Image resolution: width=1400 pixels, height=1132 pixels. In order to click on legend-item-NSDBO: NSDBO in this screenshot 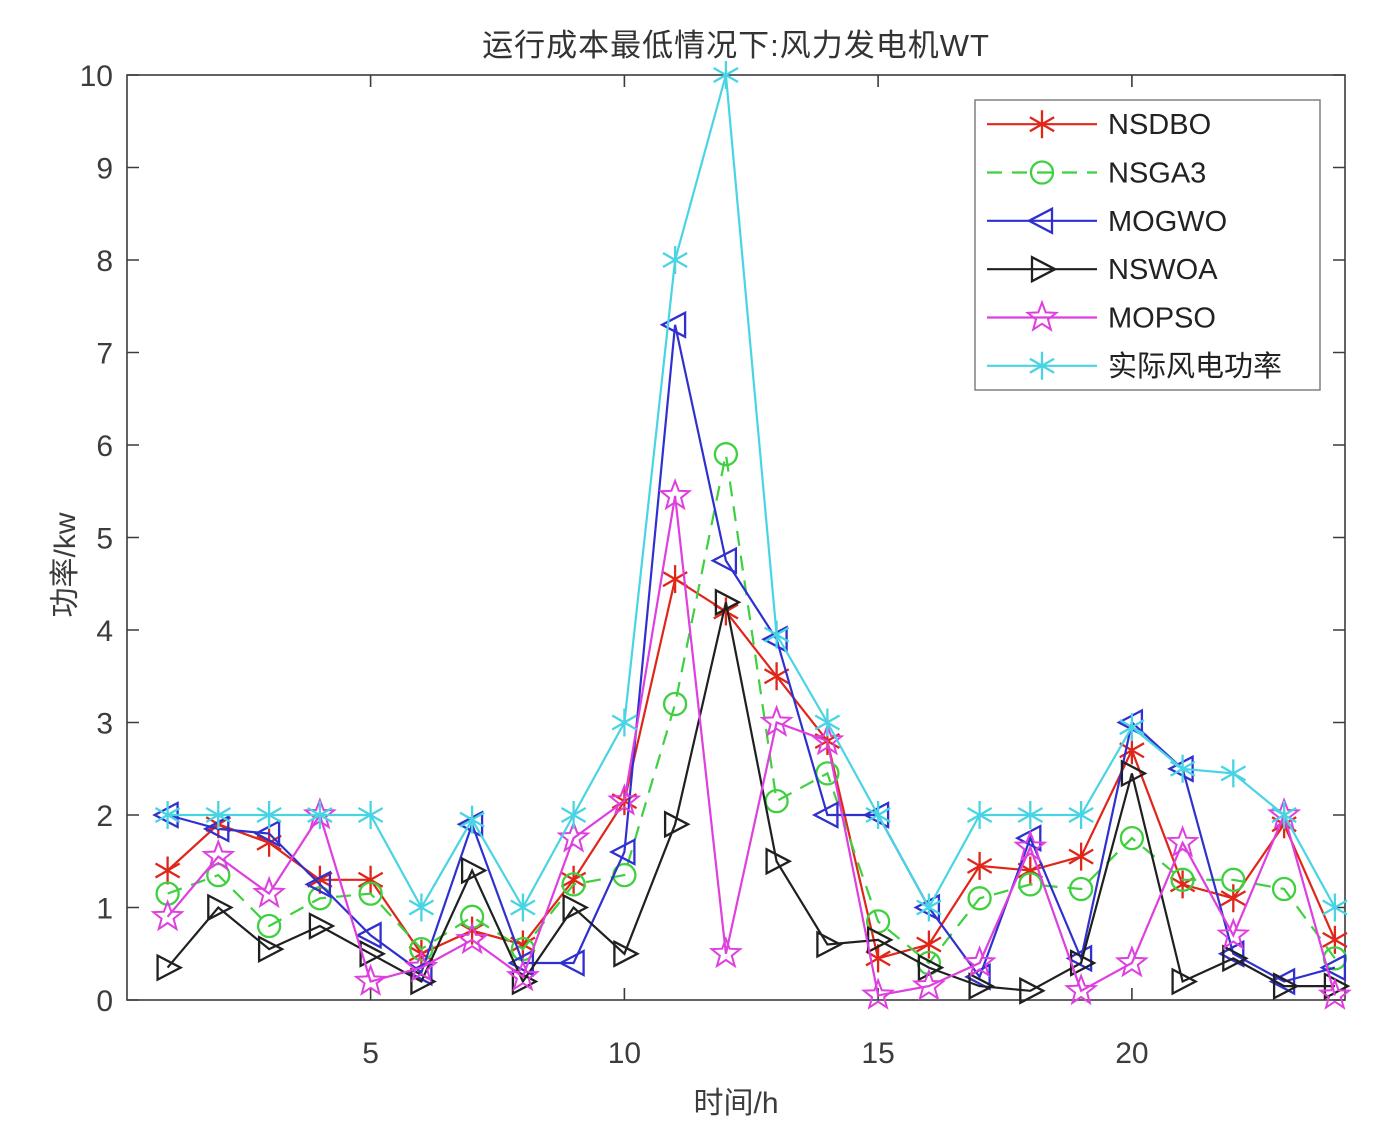, I will do `click(1099, 125)`.